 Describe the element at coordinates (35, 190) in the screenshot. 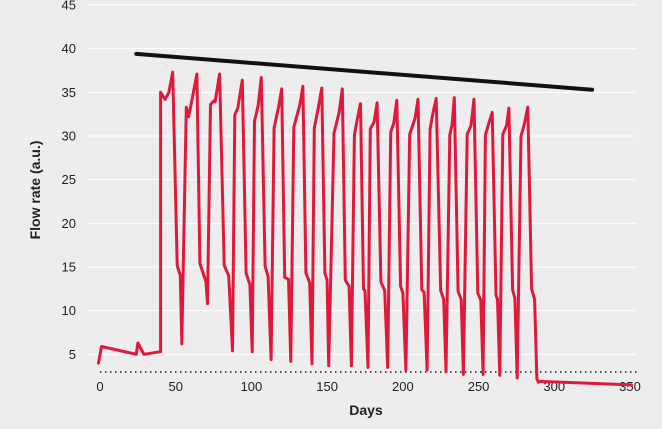

I see `y-axis-title: Flow rate (a.u.)` at that location.